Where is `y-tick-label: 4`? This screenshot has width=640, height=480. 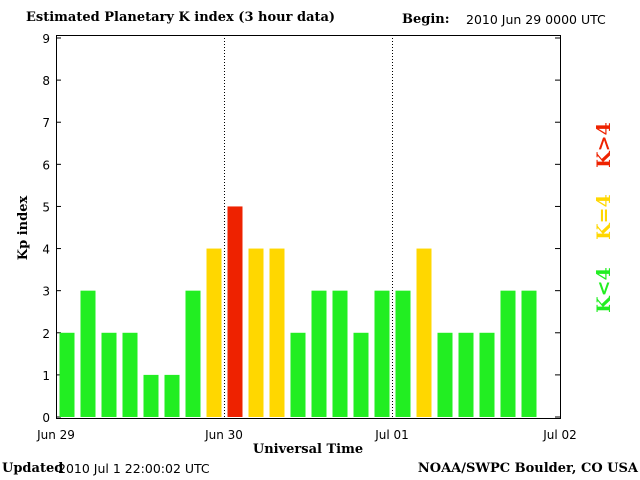 y-tick-label: 4 is located at coordinates (46, 250).